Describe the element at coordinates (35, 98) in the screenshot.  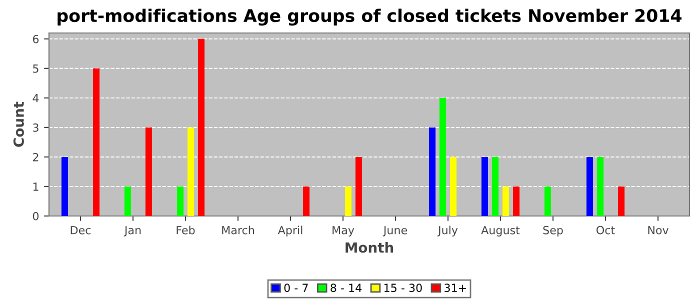
I see `y-tick-label: 4` at that location.